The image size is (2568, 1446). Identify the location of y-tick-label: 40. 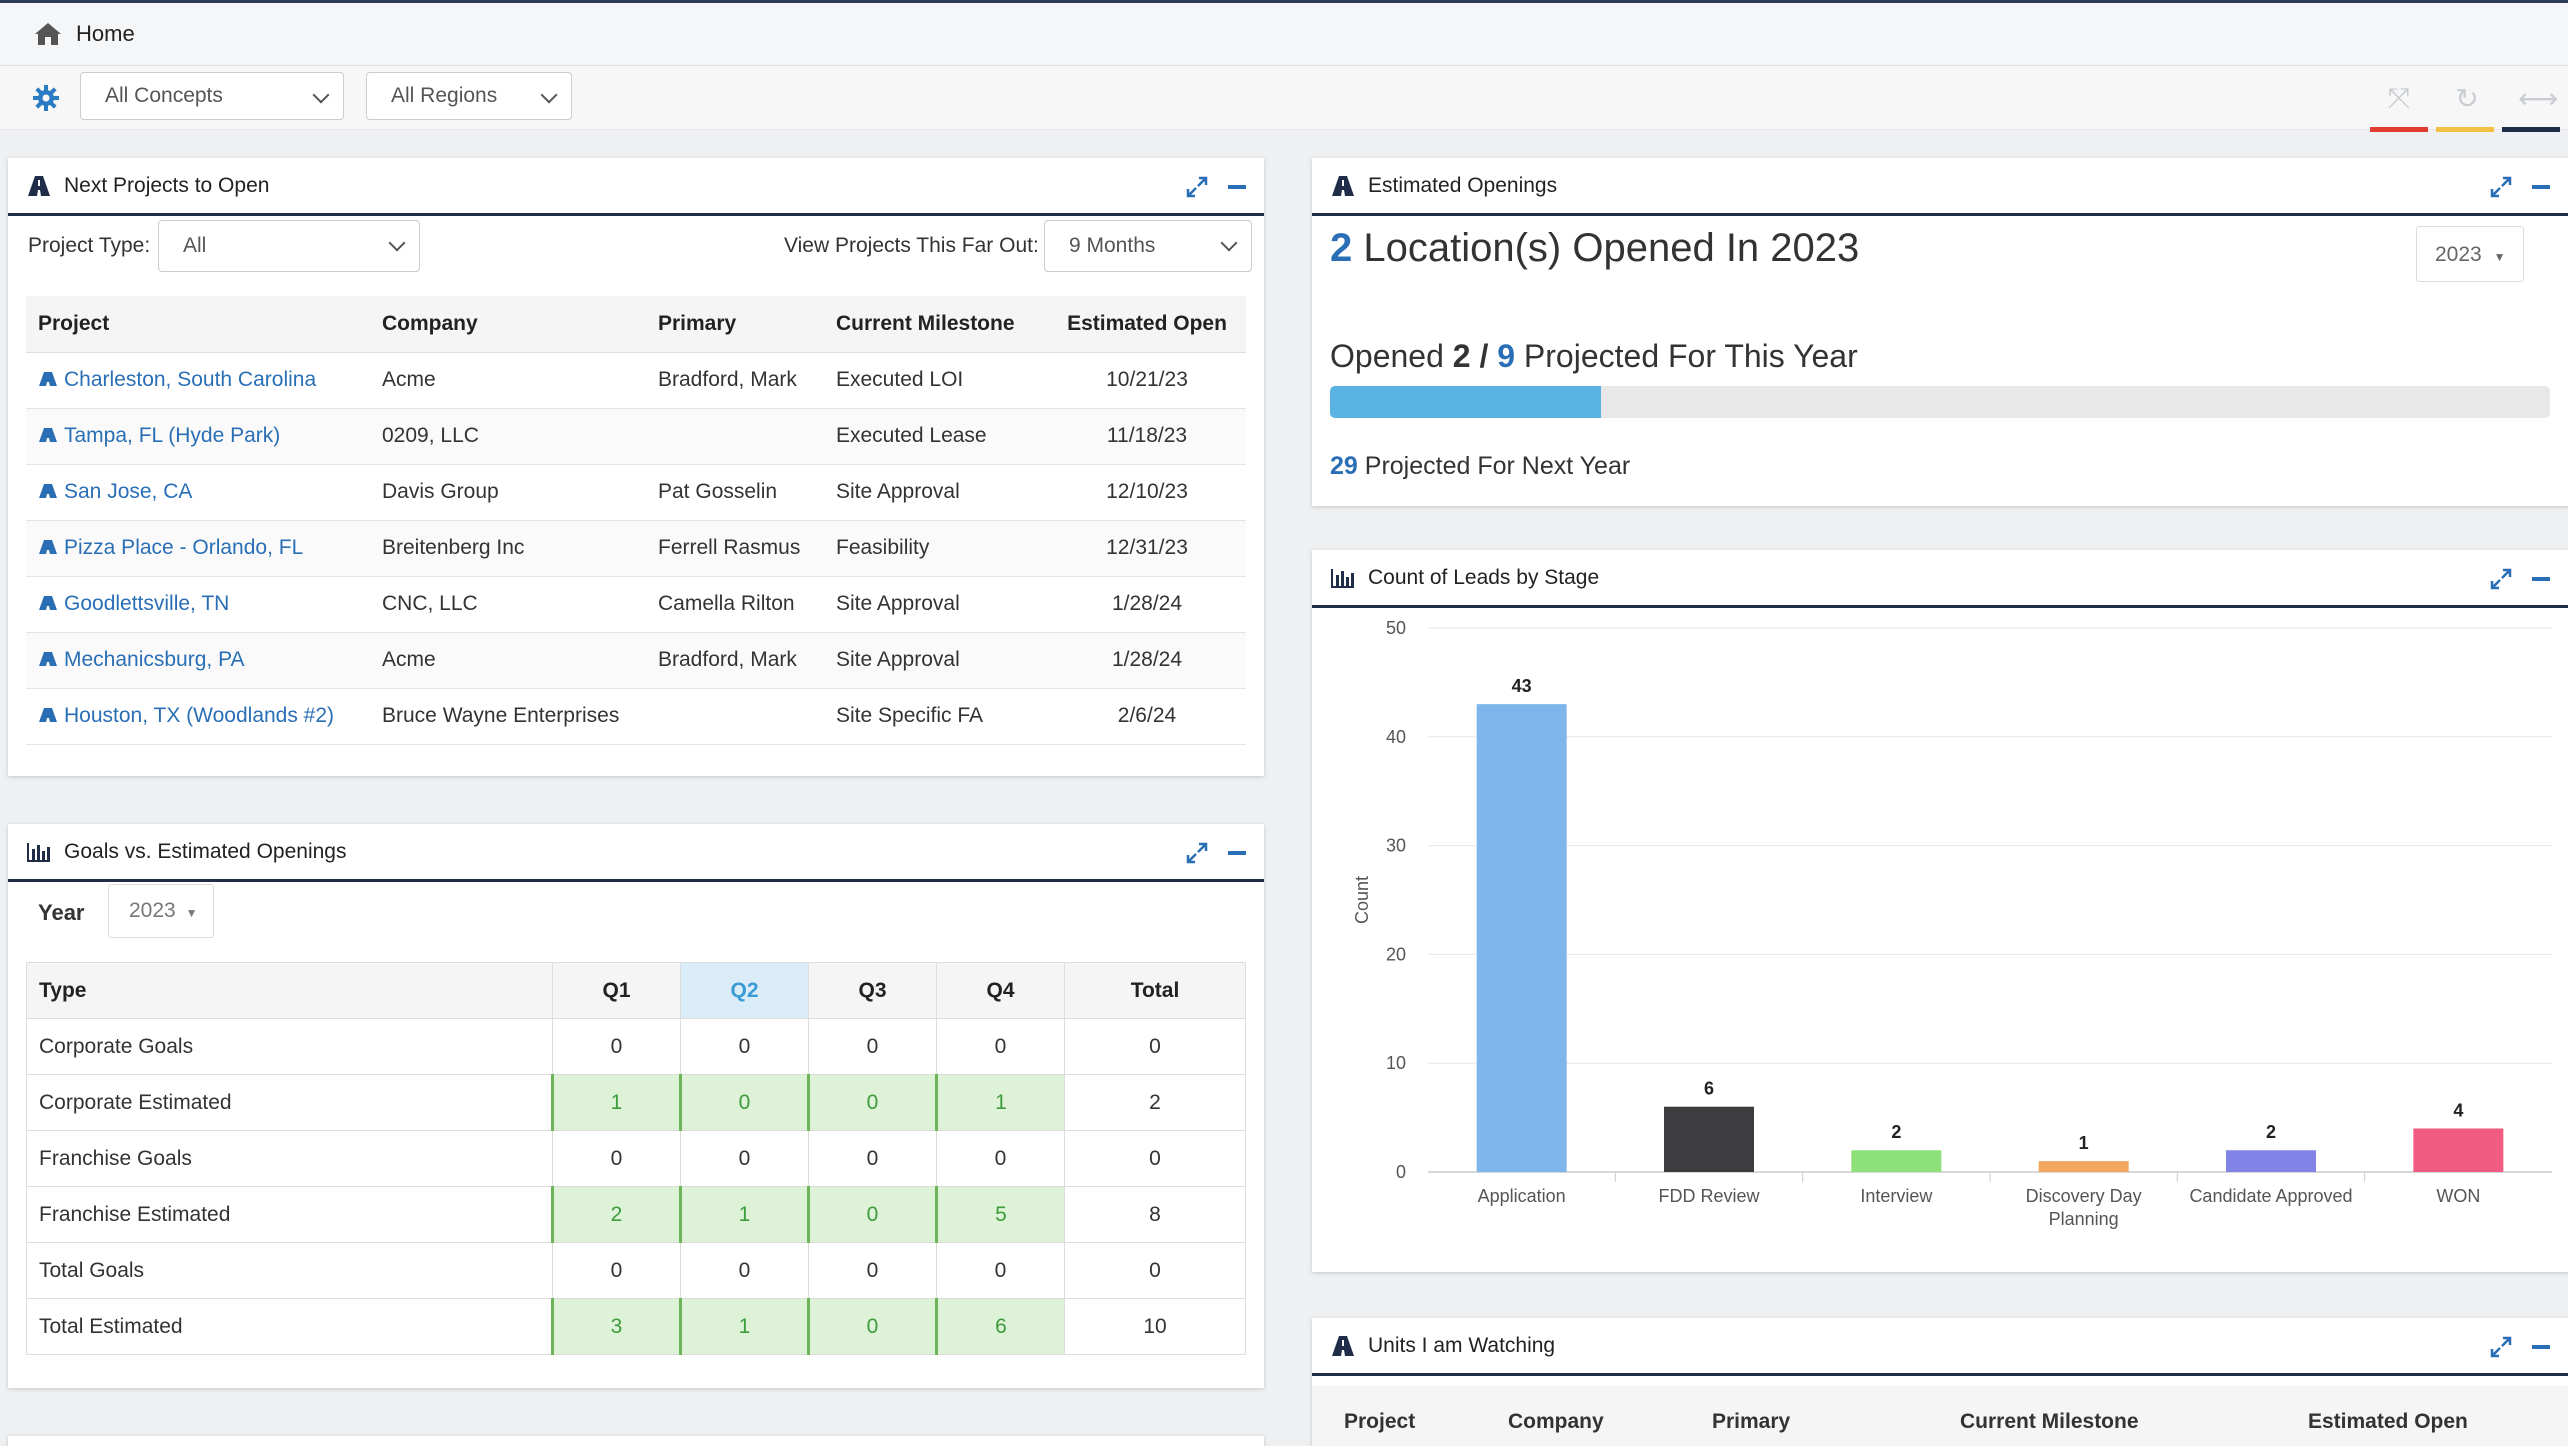
(1396, 737).